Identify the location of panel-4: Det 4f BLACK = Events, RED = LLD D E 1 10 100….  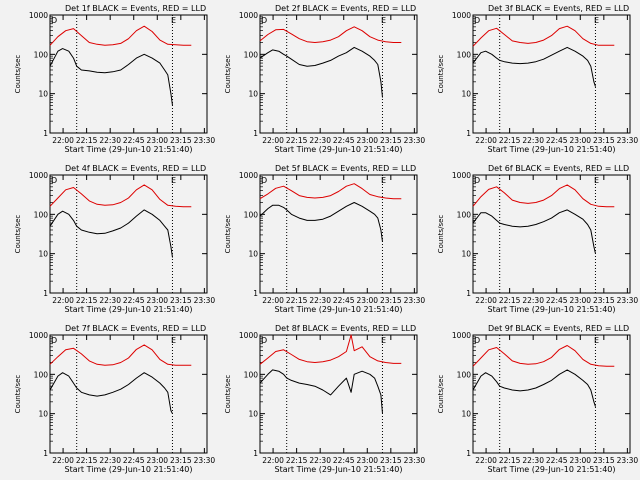
(114, 239).